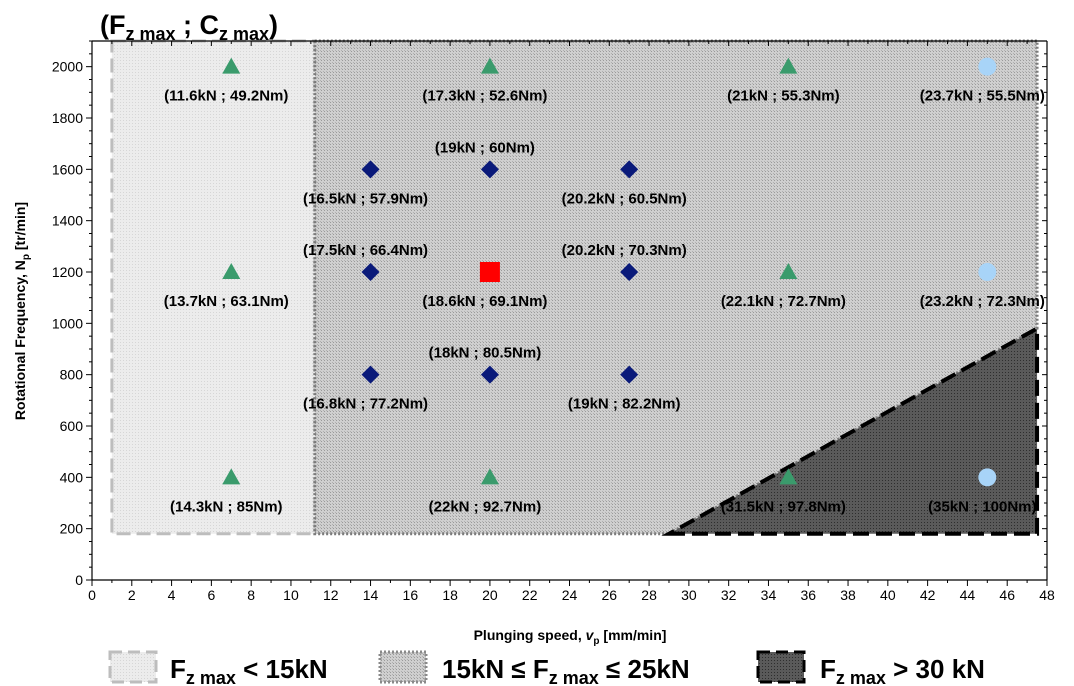 The image size is (1074, 686). Describe the element at coordinates (67, 169) in the screenshot. I see `y-tick-label: 1600` at that location.